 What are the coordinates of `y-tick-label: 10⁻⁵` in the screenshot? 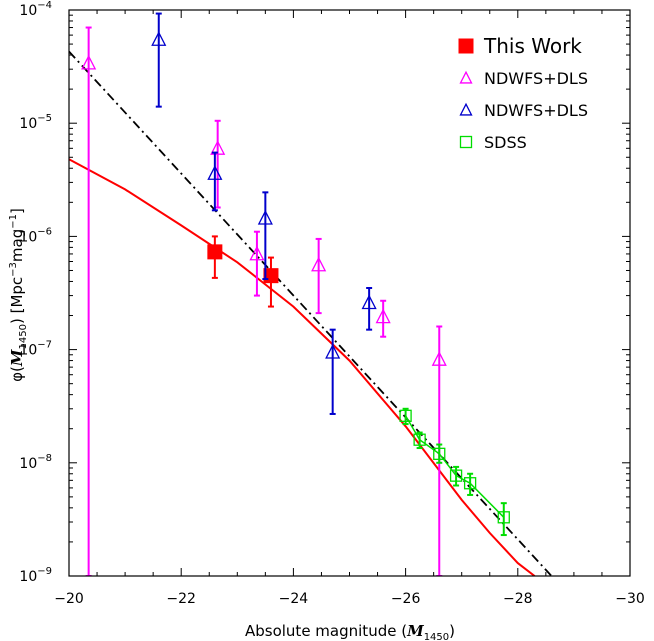 It's located at (35, 122).